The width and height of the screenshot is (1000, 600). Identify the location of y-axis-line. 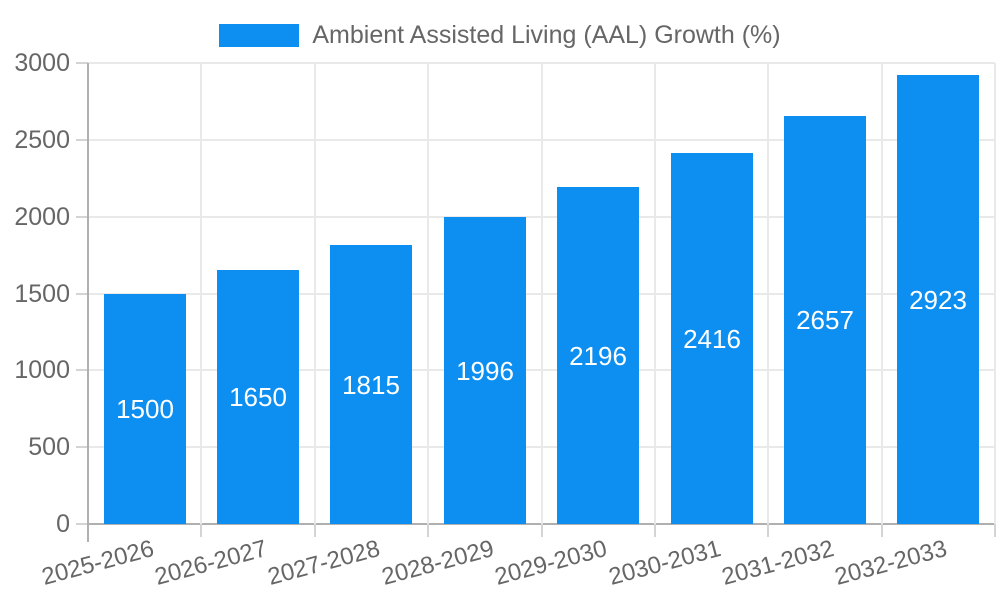
(88, 293).